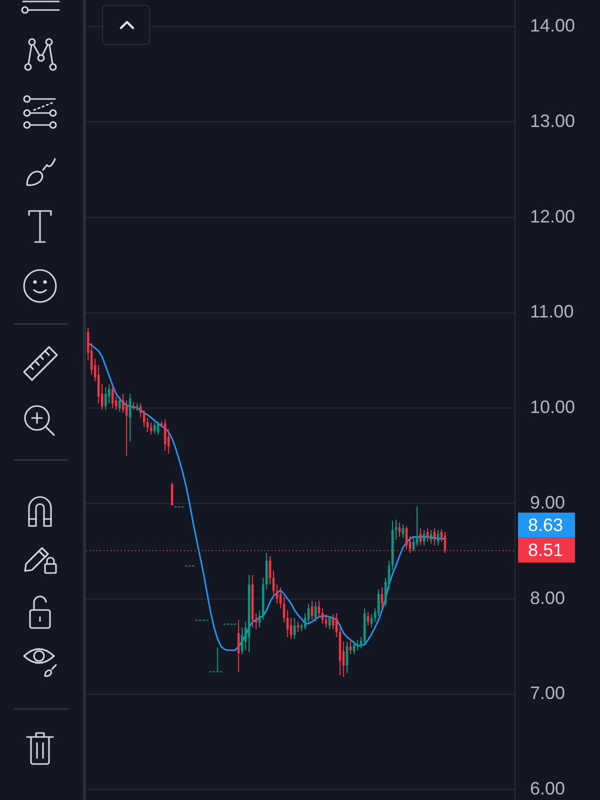 The image size is (600, 800). I want to click on ref-line-label: 8.51, so click(546, 550).